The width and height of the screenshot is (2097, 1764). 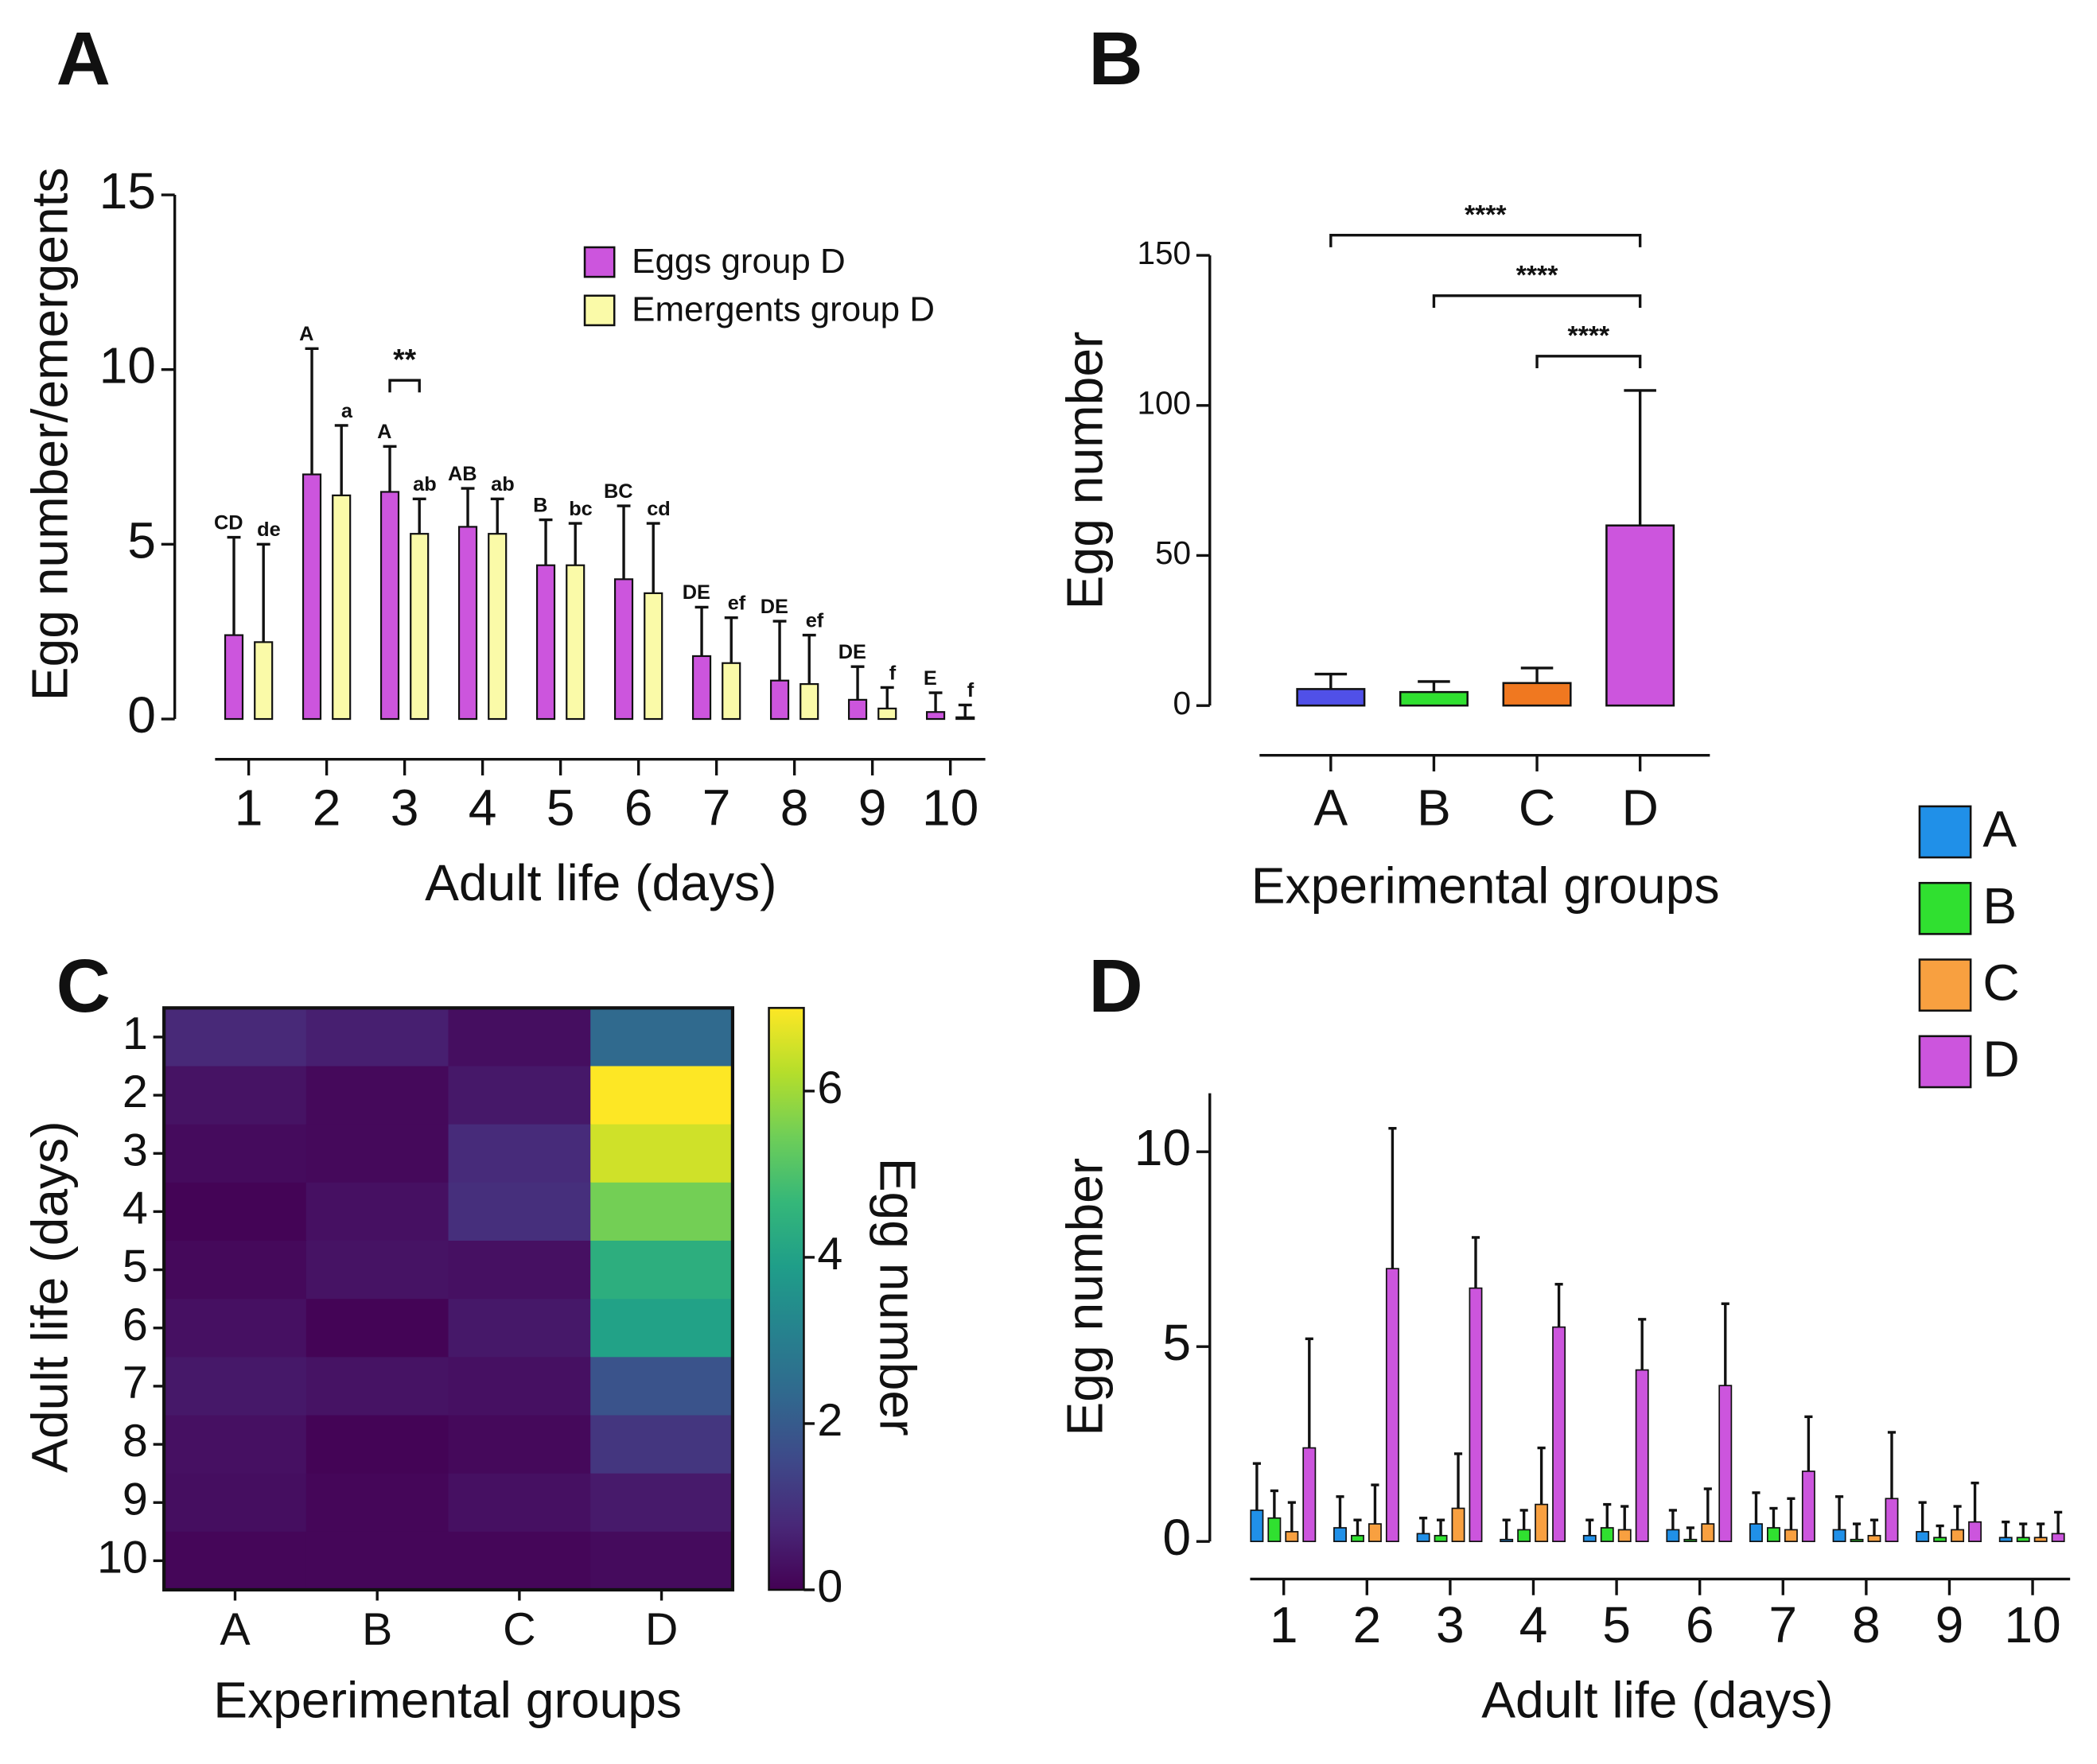 I want to click on panel-label: C, so click(x=83, y=986).